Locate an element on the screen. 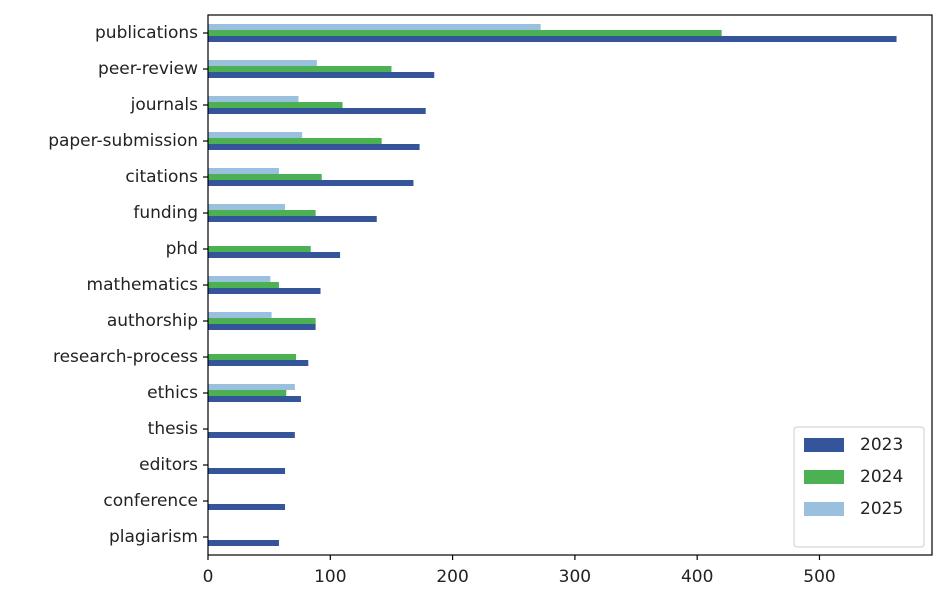 This screenshot has height=607, width=945. x-tick-label: 400 is located at coordinates (697, 577).